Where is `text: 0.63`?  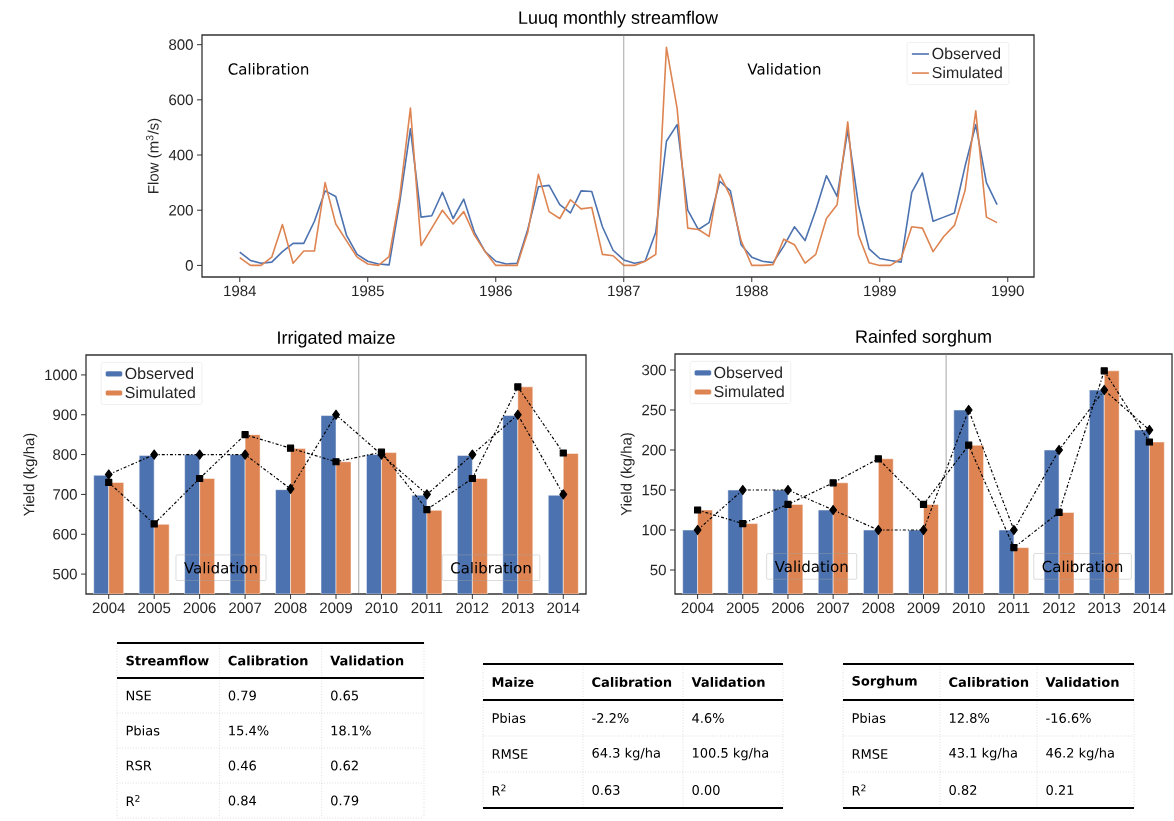 text: 0.63 is located at coordinates (606, 790).